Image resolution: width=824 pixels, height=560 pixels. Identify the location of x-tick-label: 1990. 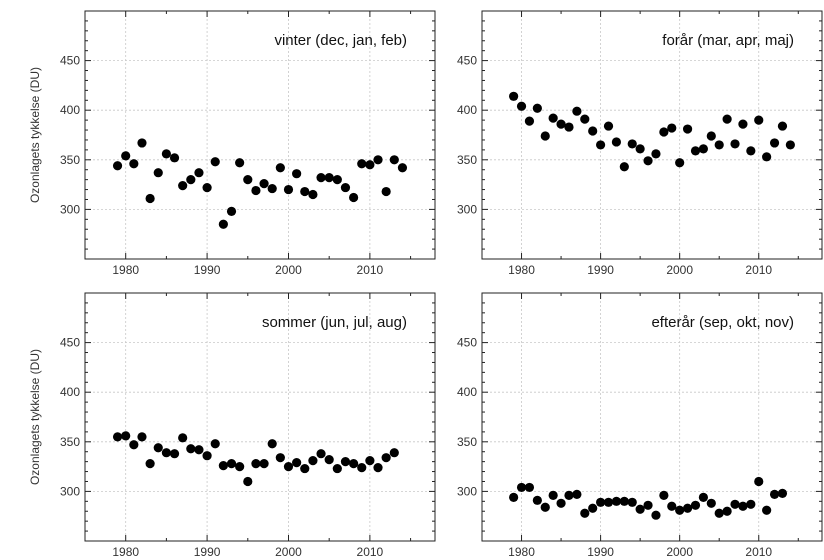
(600, 552).